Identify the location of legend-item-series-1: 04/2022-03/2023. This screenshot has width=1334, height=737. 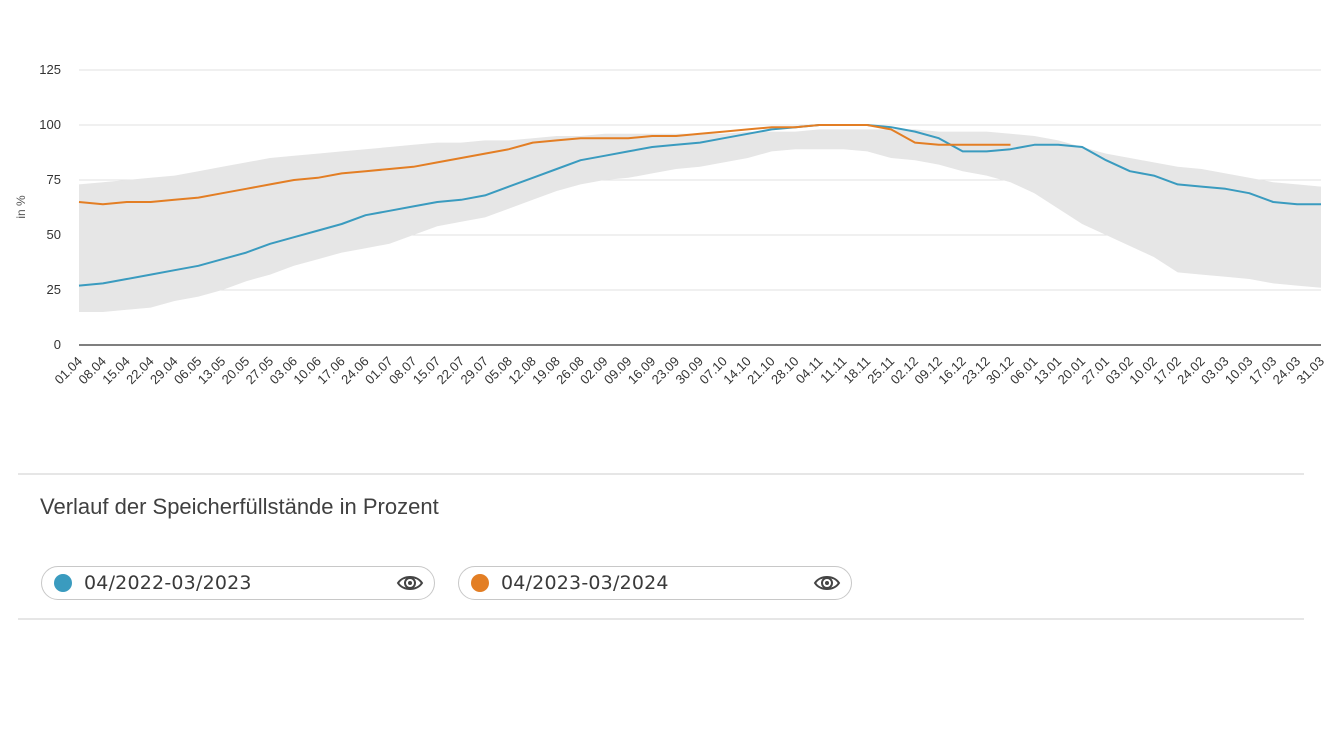
(238, 583).